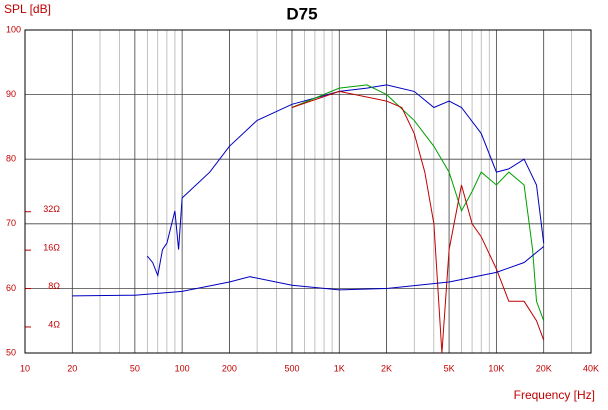 This screenshot has width=608, height=410. What do you see at coordinates (182, 368) in the screenshot?
I see `x-tick-label: 100` at bounding box center [182, 368].